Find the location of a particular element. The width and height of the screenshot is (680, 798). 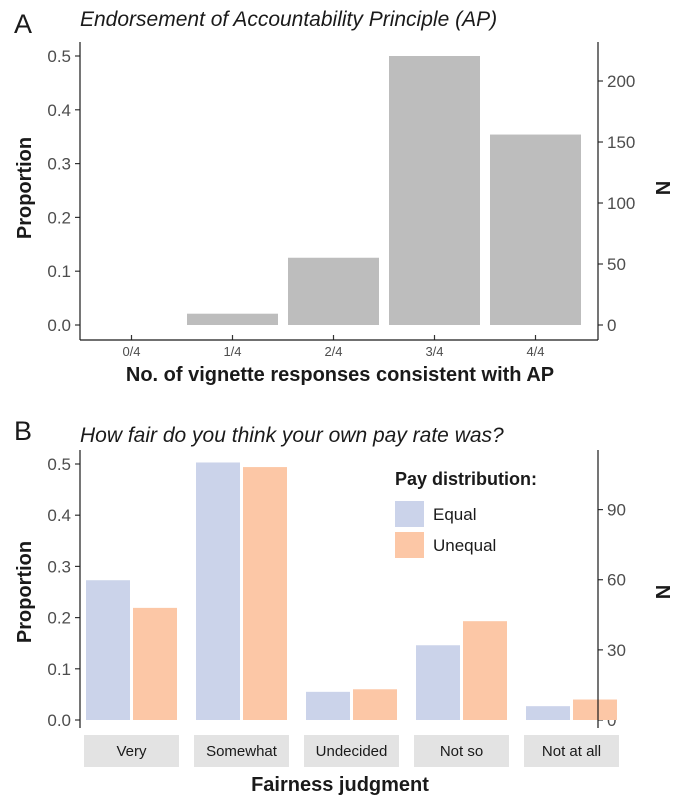

panel-b-left-tick-label: 0.5 is located at coordinates (59, 464).